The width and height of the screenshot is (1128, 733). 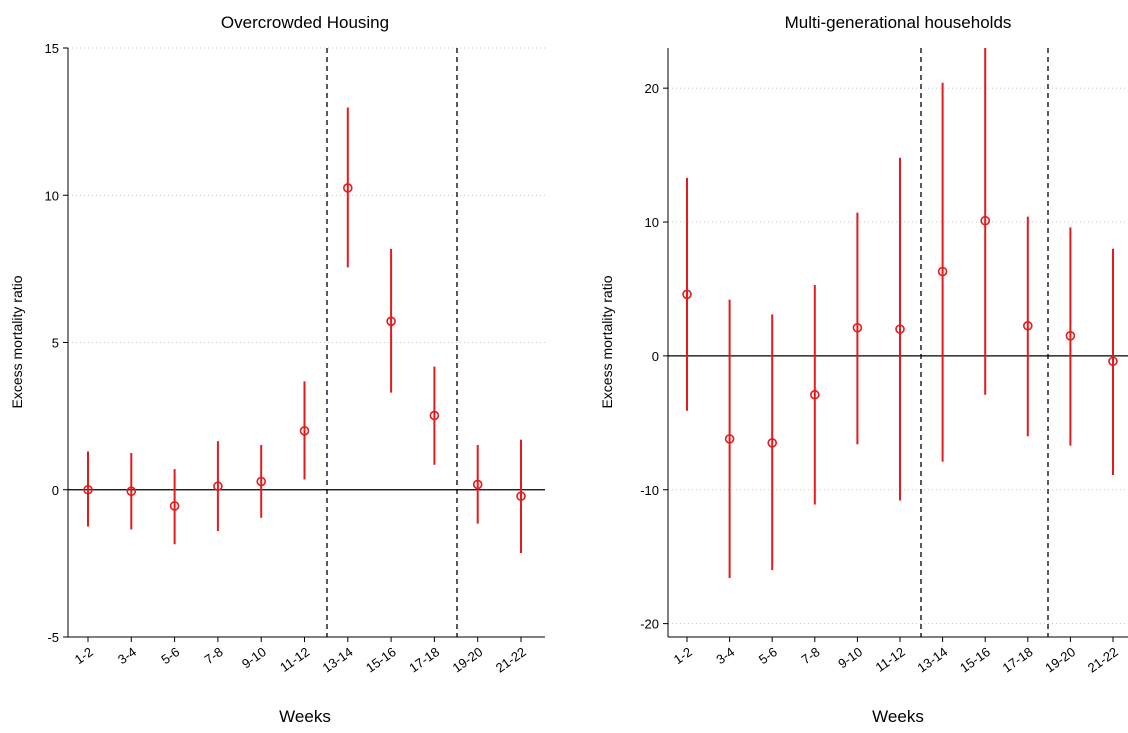 What do you see at coordinates (649, 490) in the screenshot?
I see `y-tick-label: -10` at bounding box center [649, 490].